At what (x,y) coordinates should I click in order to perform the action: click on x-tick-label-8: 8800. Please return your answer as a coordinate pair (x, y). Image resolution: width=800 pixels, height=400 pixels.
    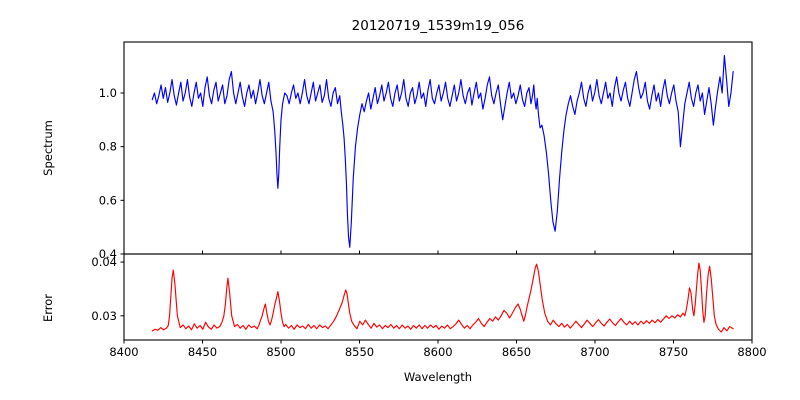
    Looking at the image, I should click on (751, 352).